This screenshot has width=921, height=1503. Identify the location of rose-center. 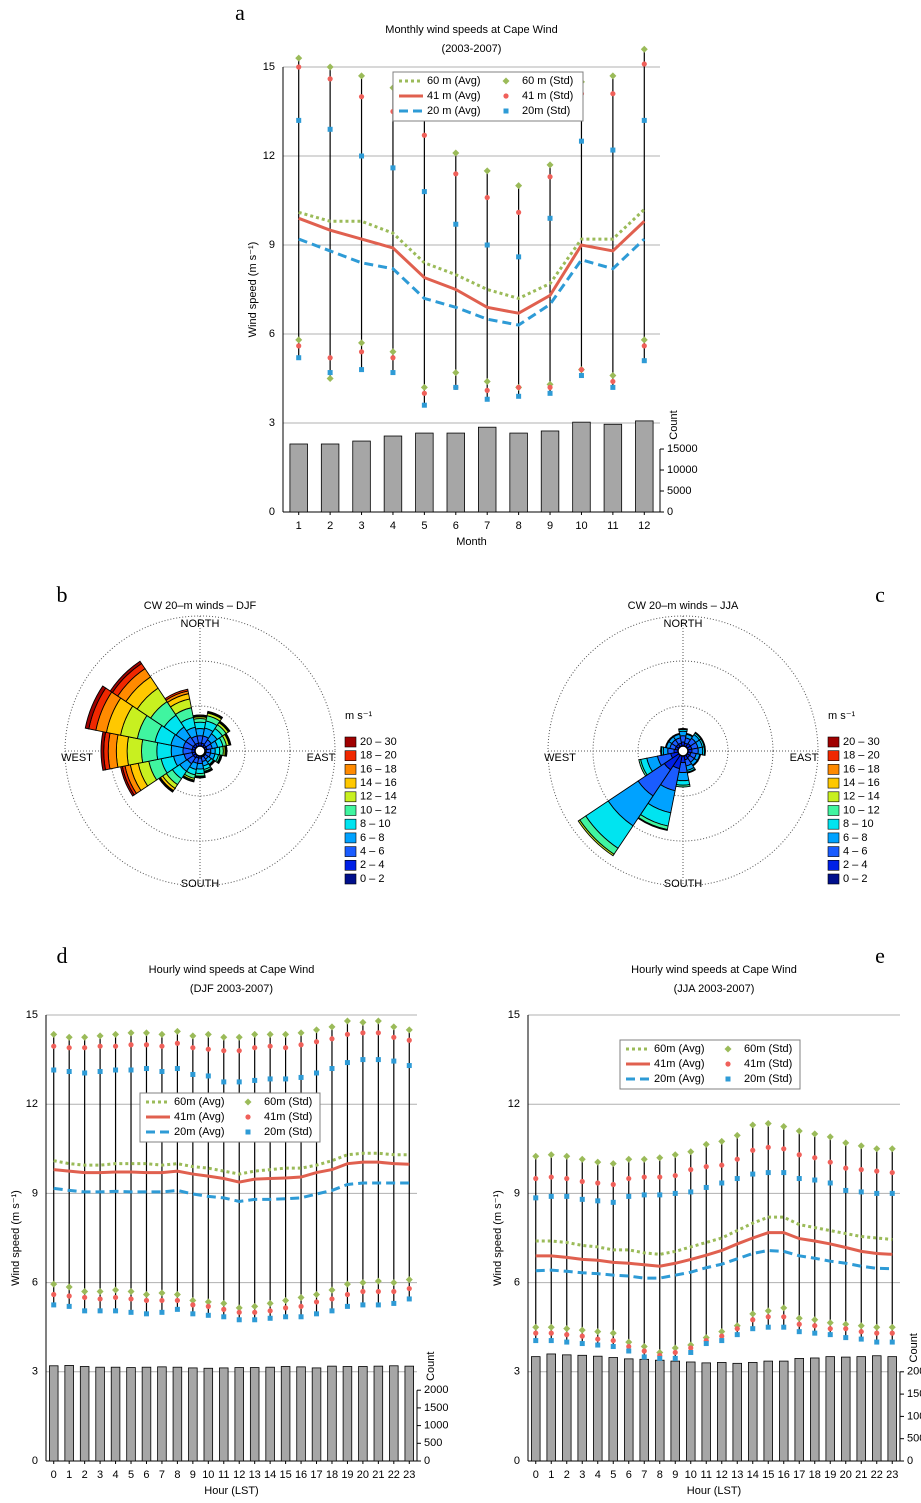
(200, 751).